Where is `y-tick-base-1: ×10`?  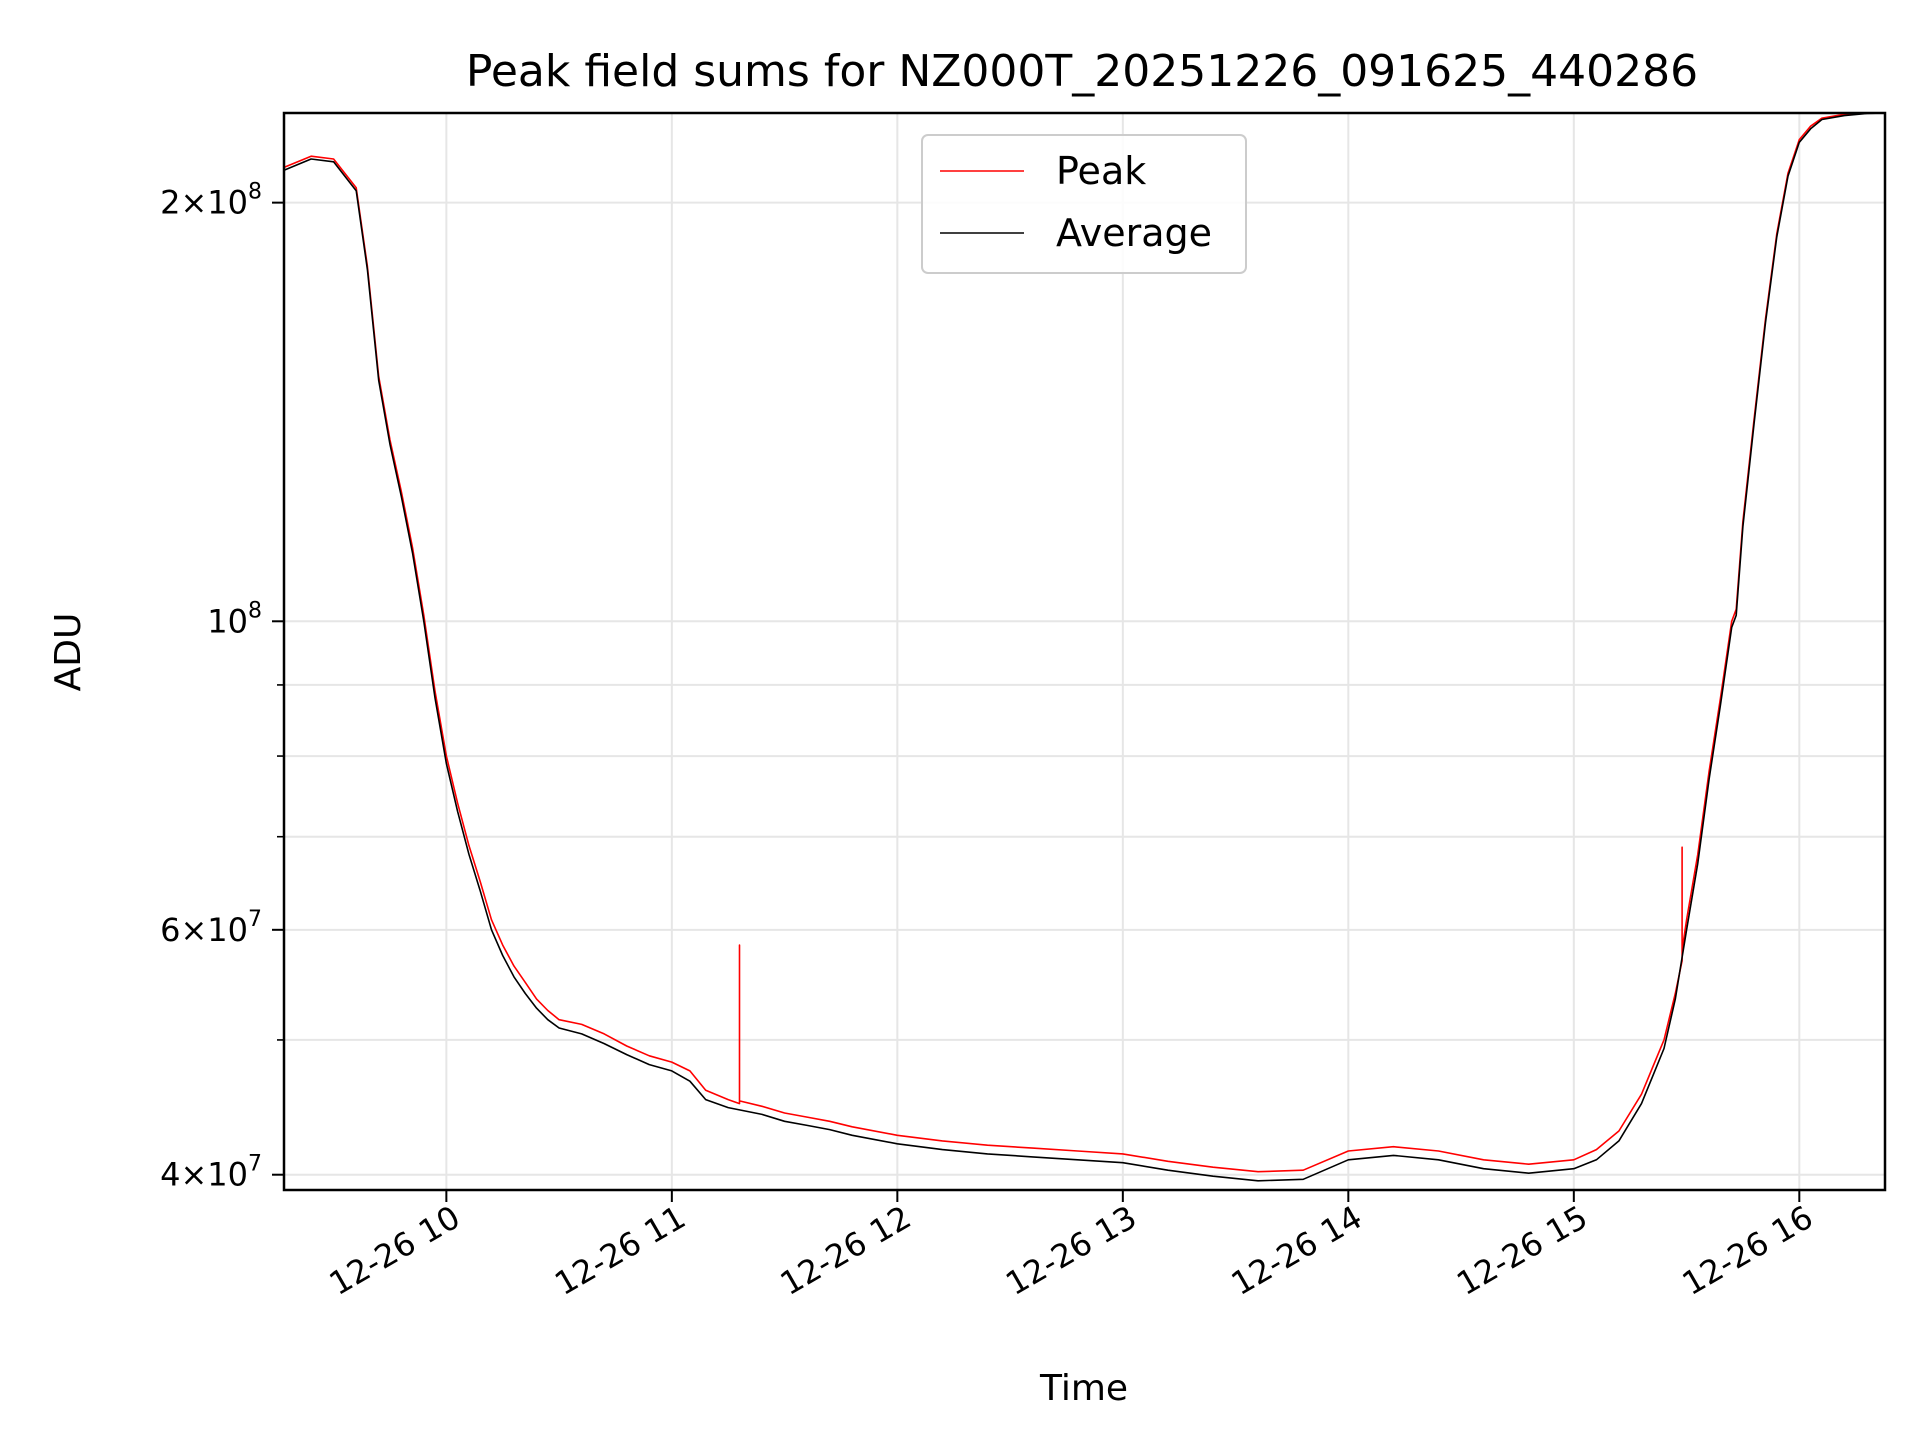 y-tick-base-1: ×10 is located at coordinates (214, 930).